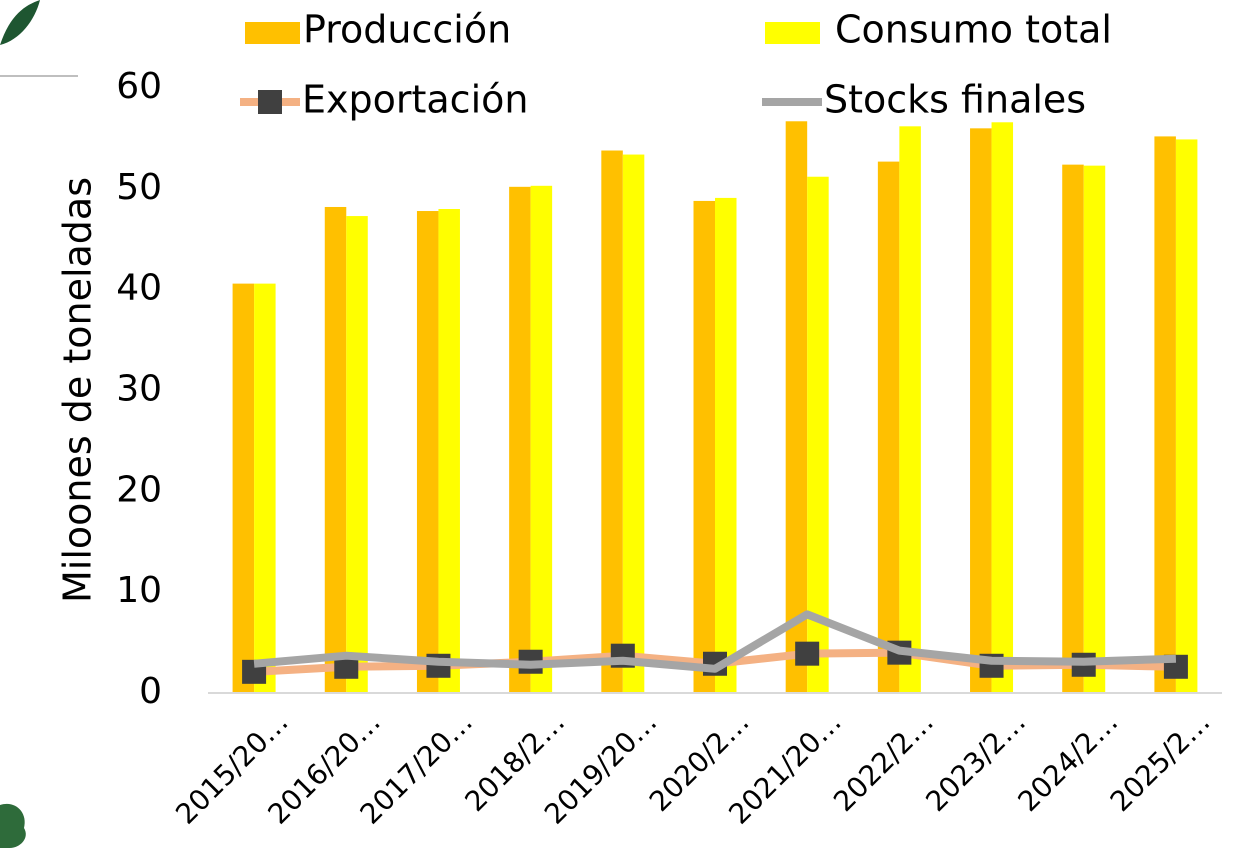 The width and height of the screenshot is (1251, 848). Describe the element at coordinates (407, 30) in the screenshot. I see `legend-label: Producción` at that location.